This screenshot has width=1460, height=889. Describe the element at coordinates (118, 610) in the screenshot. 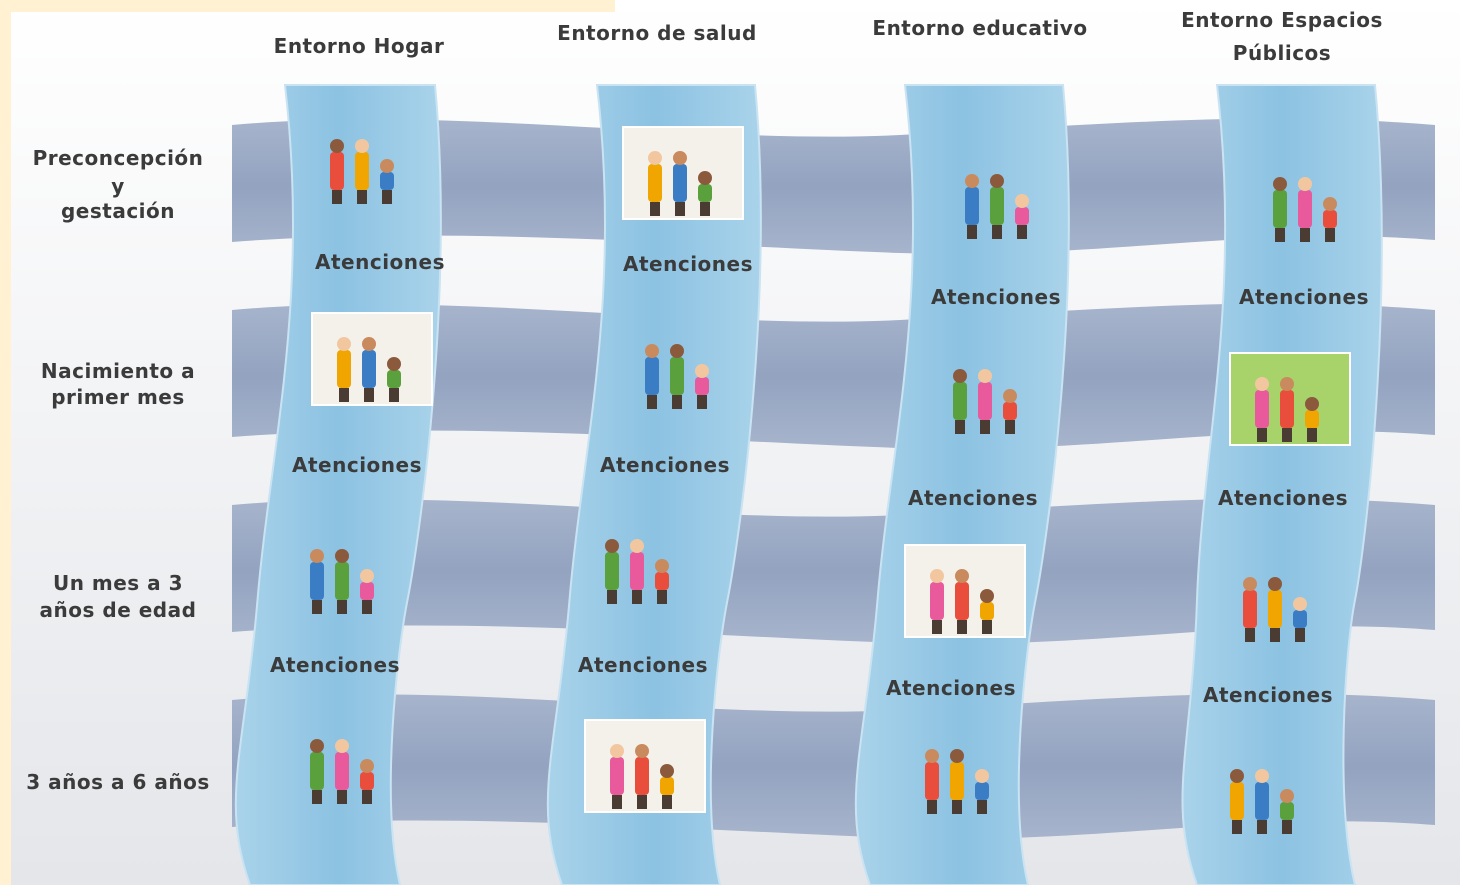

I see `row-label: años de edad` at that location.